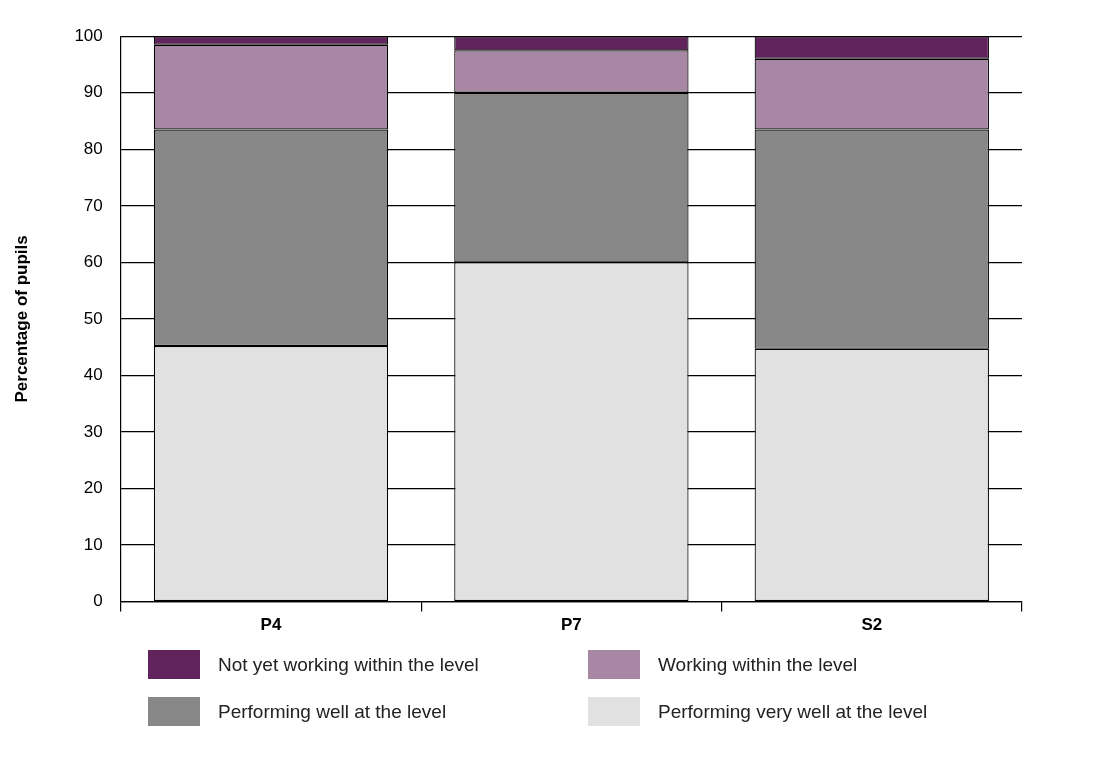 This screenshot has width=1110, height=766. Describe the element at coordinates (88, 35) in the screenshot. I see `y-tick-label: 100` at that location.